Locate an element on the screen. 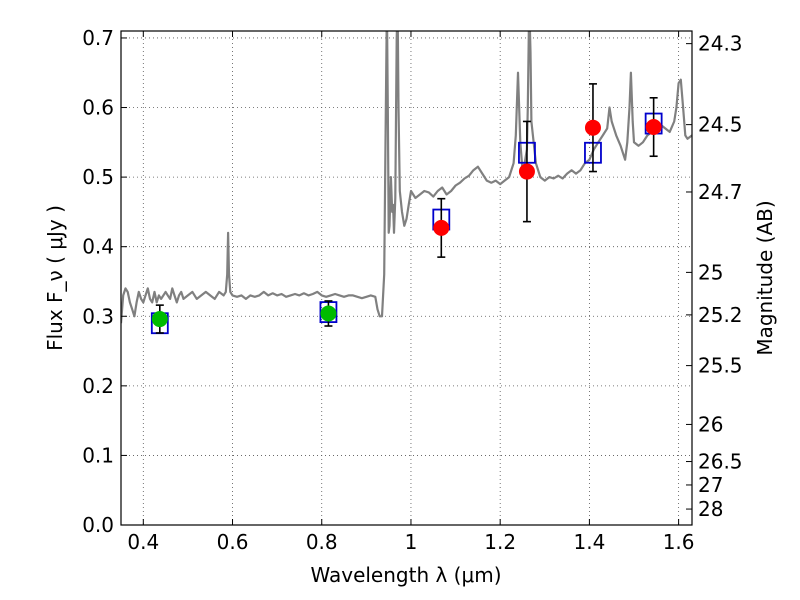  y-tick-label: 0.5 is located at coordinates (98, 177).